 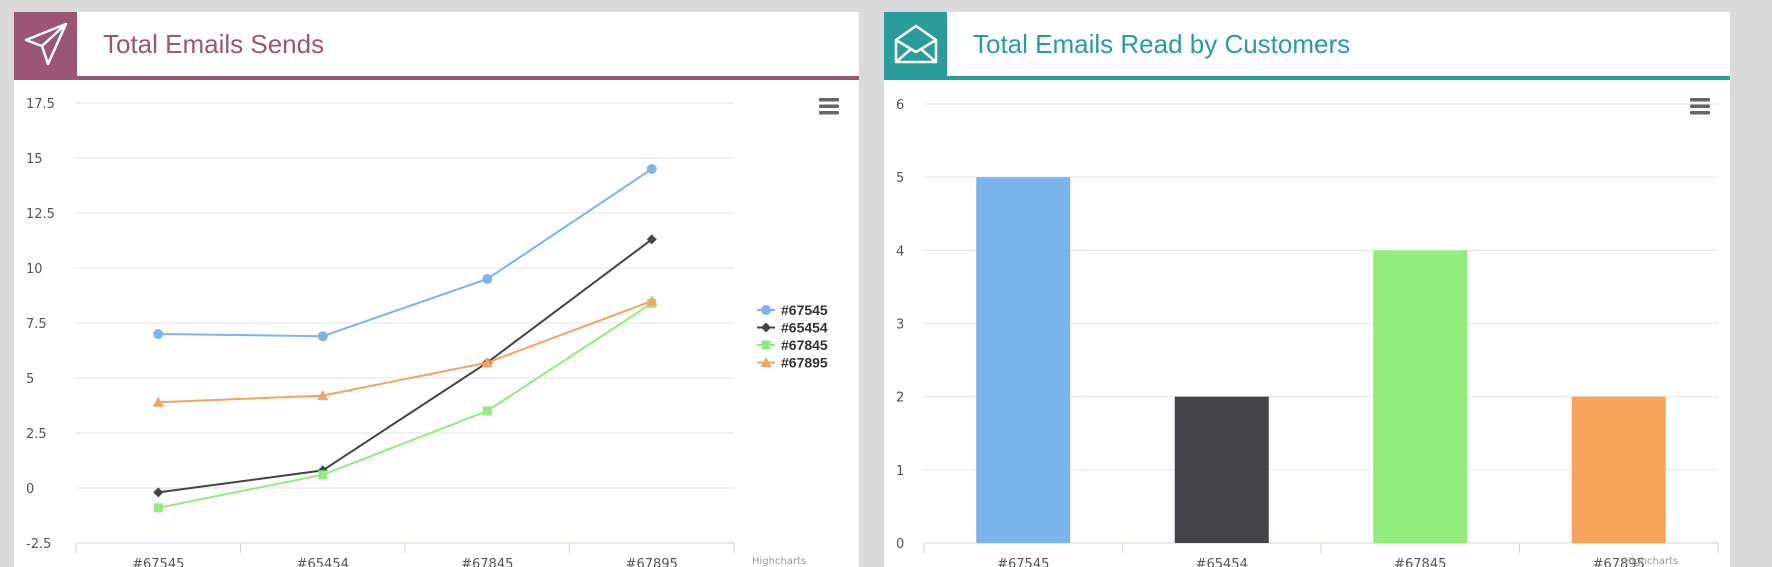 What do you see at coordinates (804, 310) in the screenshot?
I see `legend-label: #67545` at bounding box center [804, 310].